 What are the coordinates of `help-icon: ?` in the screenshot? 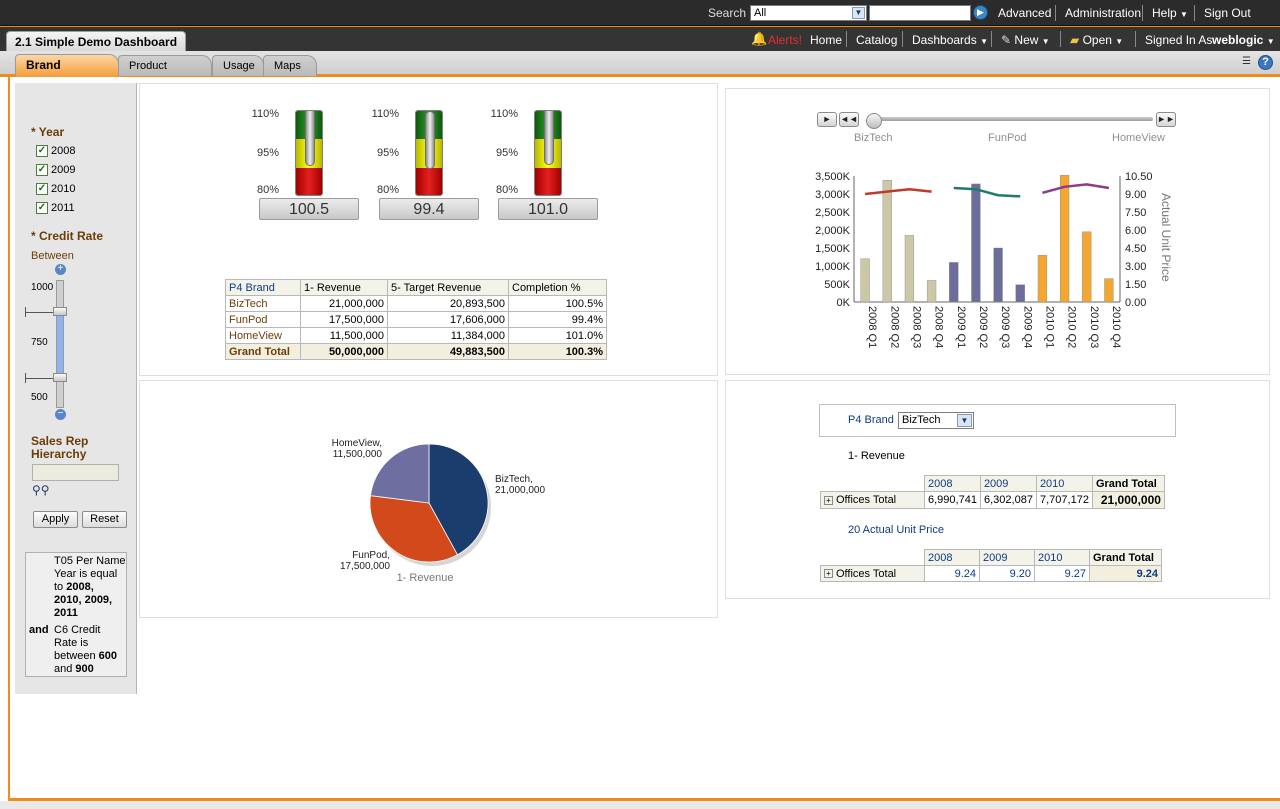 It's located at (1265, 62).